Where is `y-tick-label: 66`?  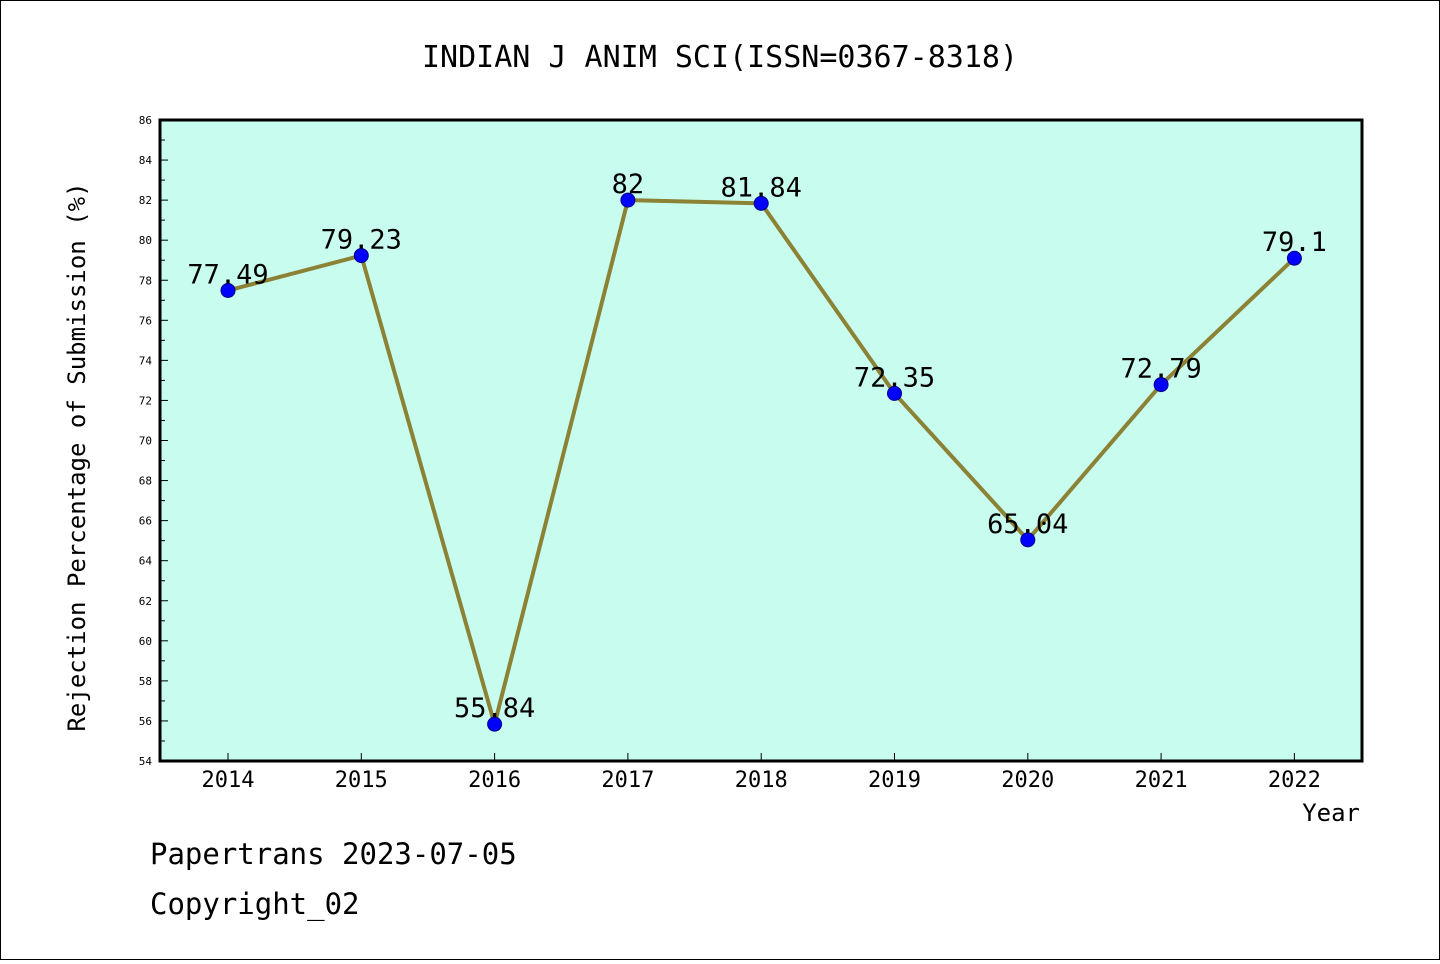 y-tick-label: 66 is located at coordinates (145, 521).